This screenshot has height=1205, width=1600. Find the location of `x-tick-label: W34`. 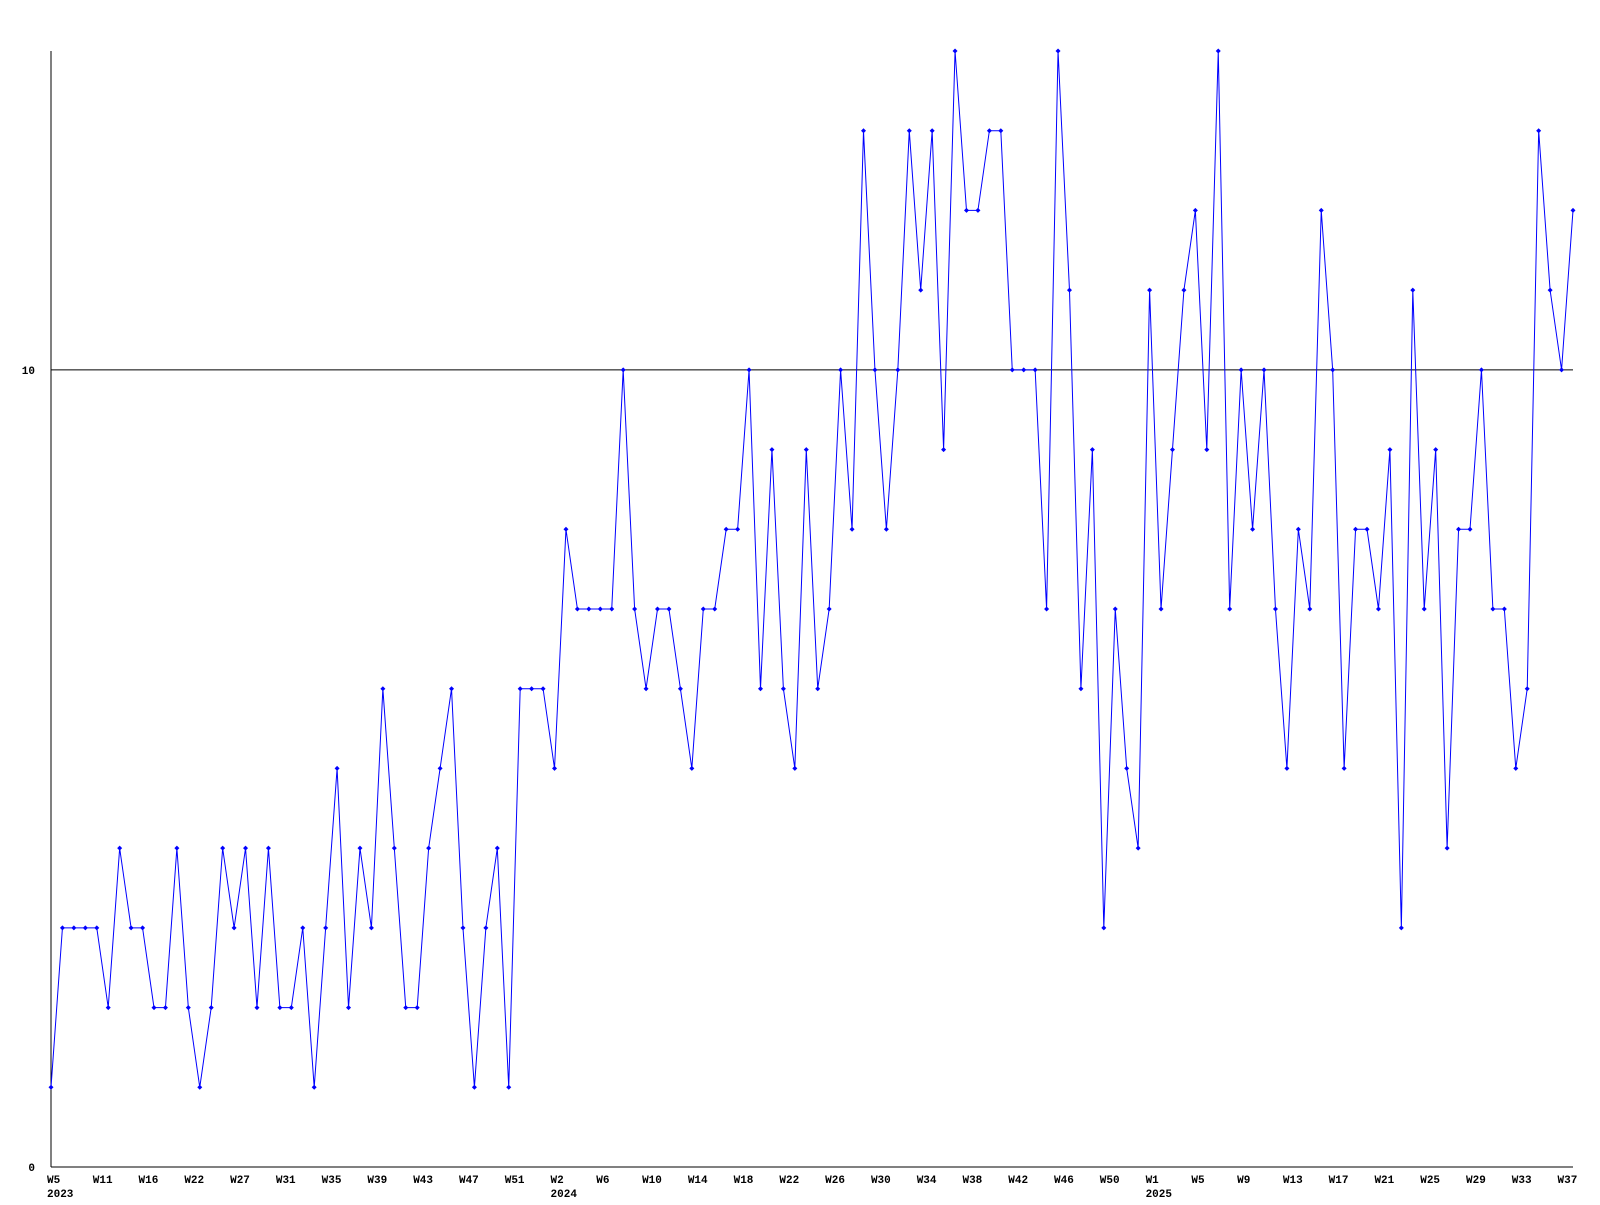

x-tick-label: W34 is located at coordinates (927, 1181).